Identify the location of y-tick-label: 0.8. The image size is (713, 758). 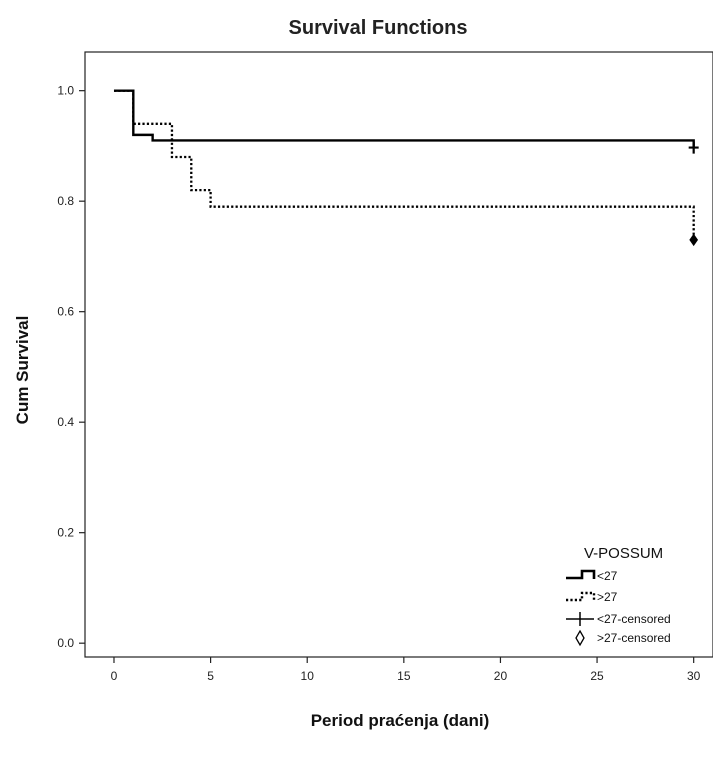
(65, 201).